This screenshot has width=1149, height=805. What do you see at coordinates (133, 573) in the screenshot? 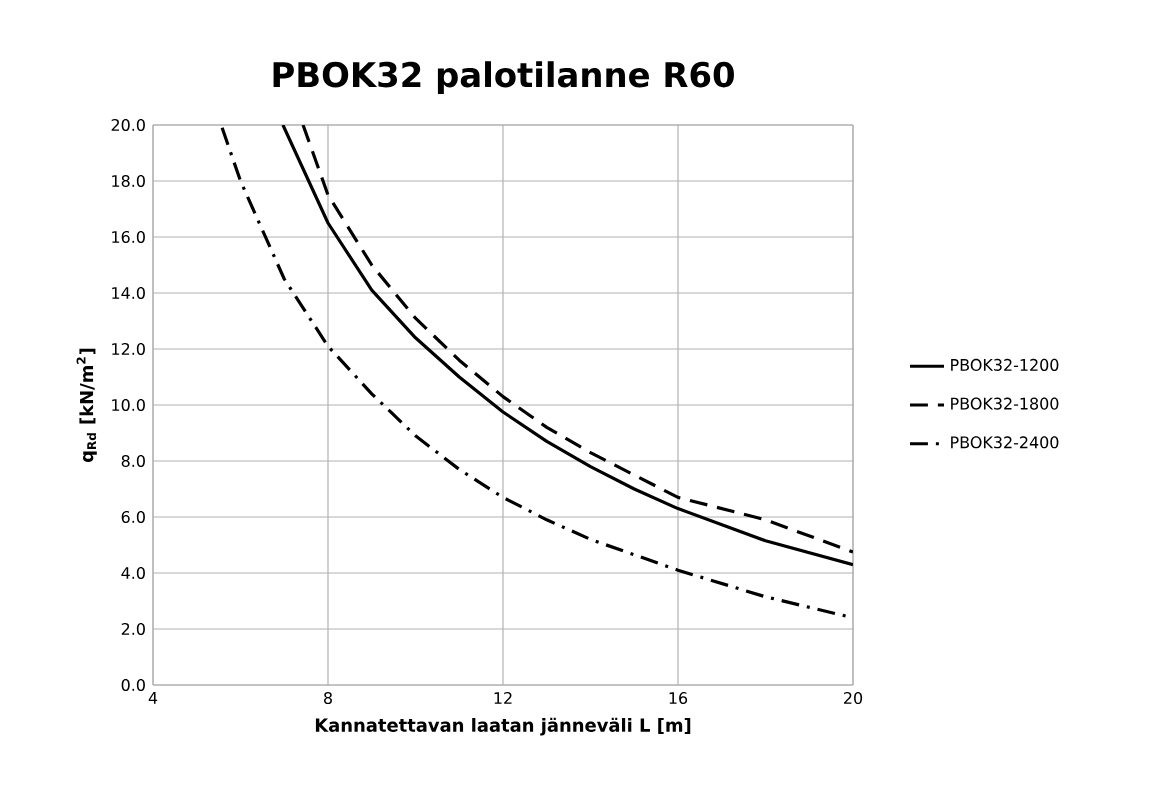
I see `y-tick-label: 4.0` at bounding box center [133, 573].